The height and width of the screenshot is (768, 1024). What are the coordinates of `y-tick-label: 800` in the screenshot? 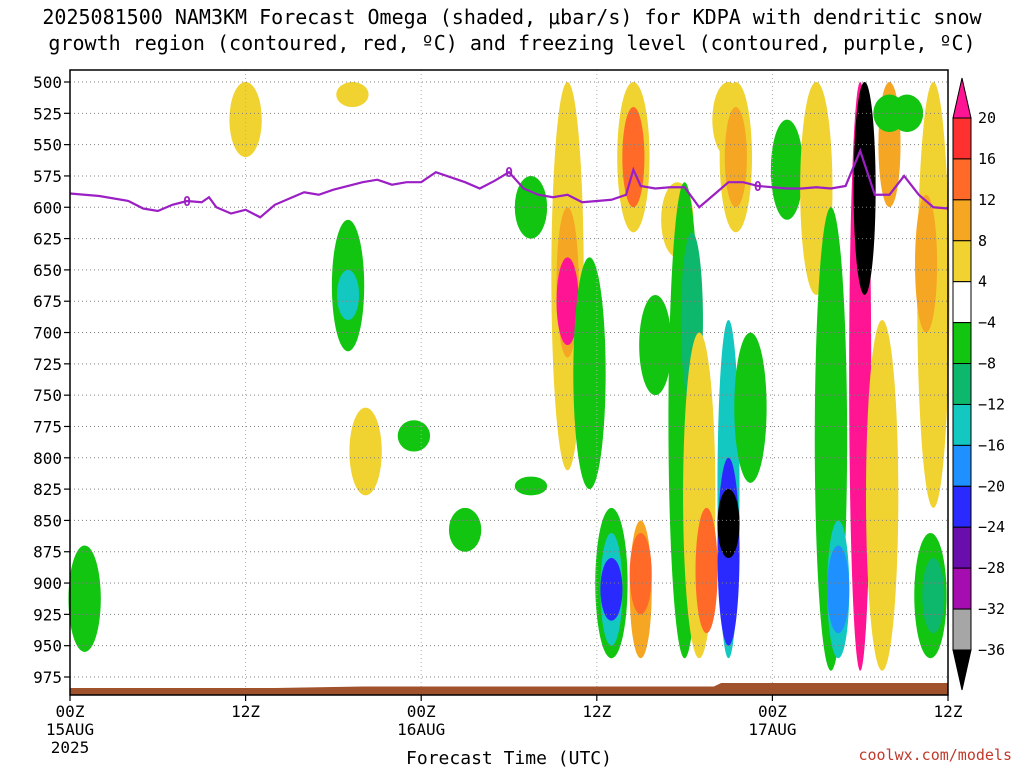 It's located at (47, 458).